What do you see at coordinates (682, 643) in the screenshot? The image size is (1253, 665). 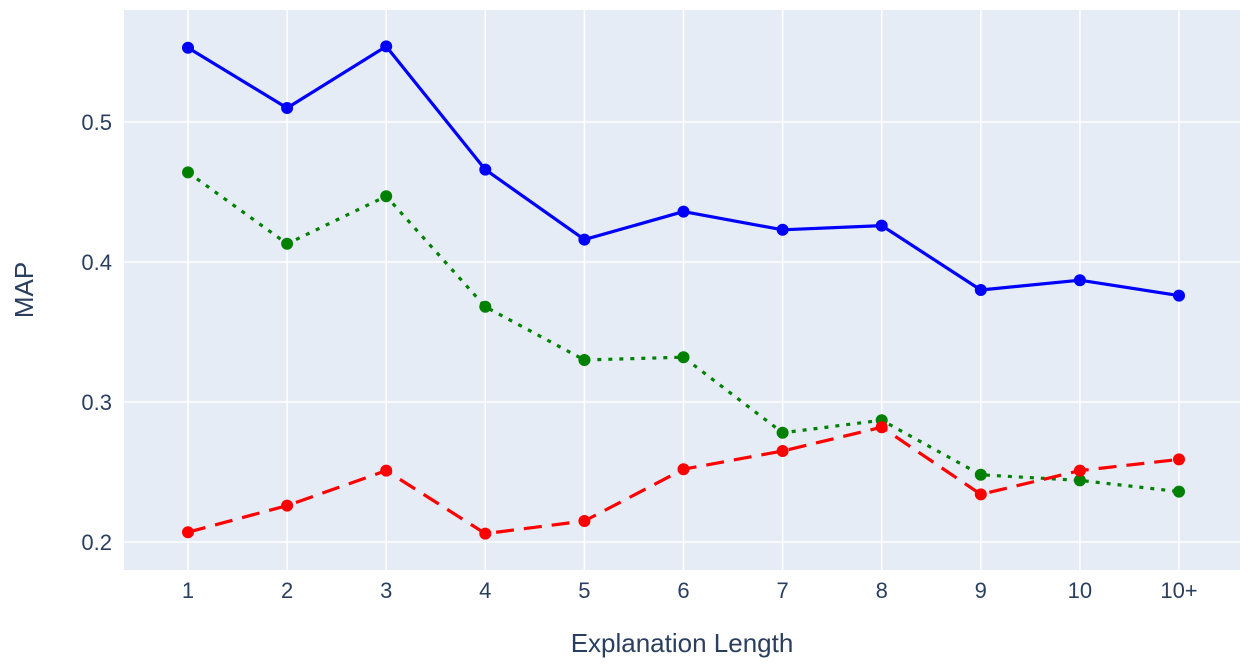 I see `x-axis-title: Explanation Length` at bounding box center [682, 643].